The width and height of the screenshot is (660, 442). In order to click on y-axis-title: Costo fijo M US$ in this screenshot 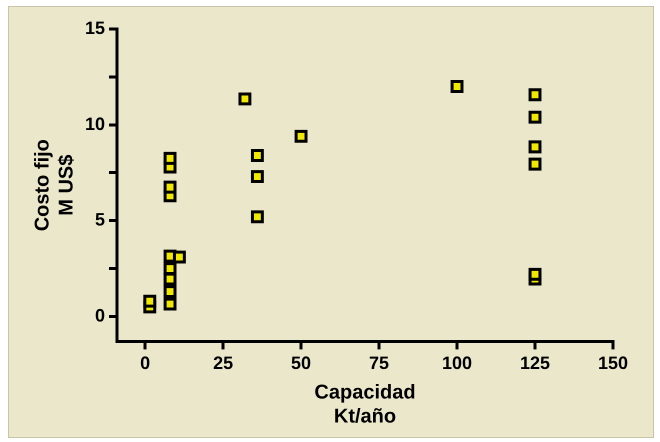, I will do `click(55, 185)`.